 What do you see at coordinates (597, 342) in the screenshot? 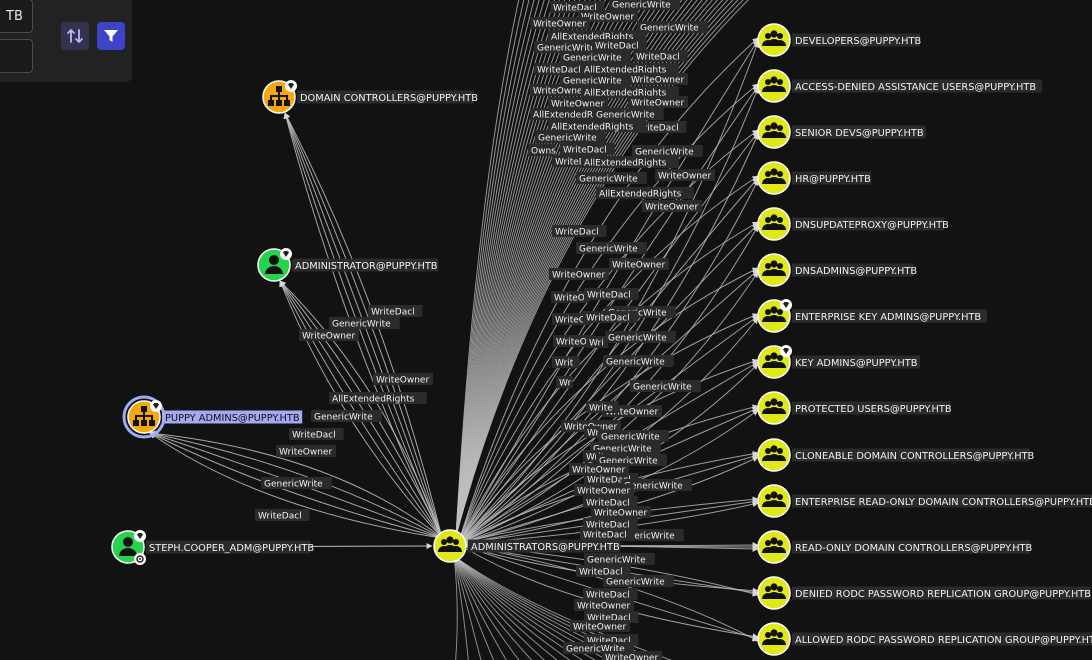
I see `edge-label: Wri` at bounding box center [597, 342].